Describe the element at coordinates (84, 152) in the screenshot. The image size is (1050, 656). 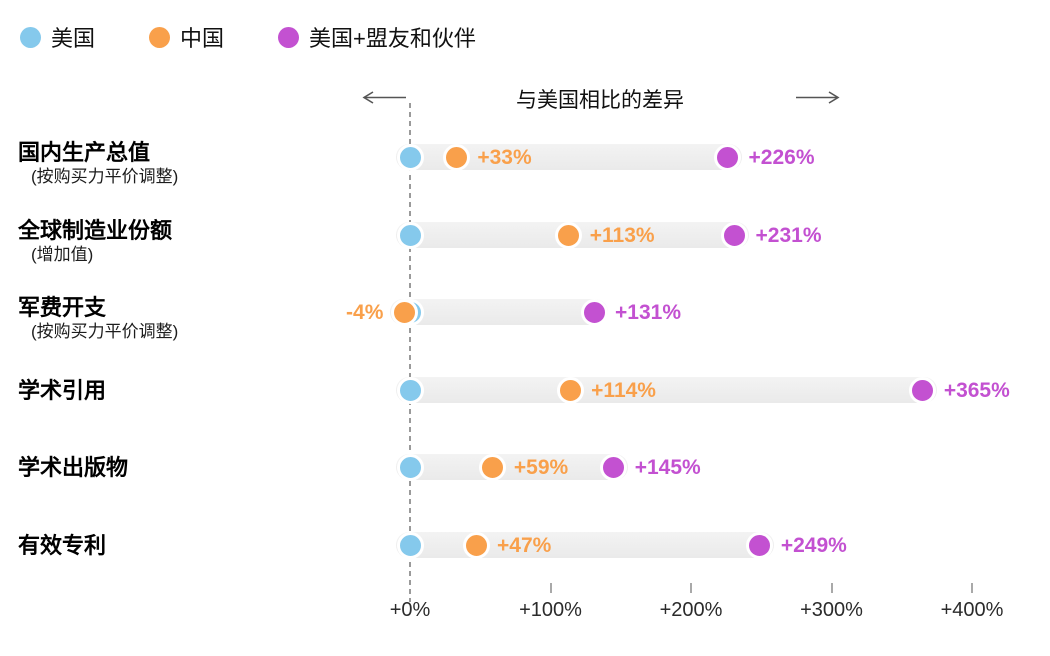
I see `category-label: 国内生产总值` at that location.